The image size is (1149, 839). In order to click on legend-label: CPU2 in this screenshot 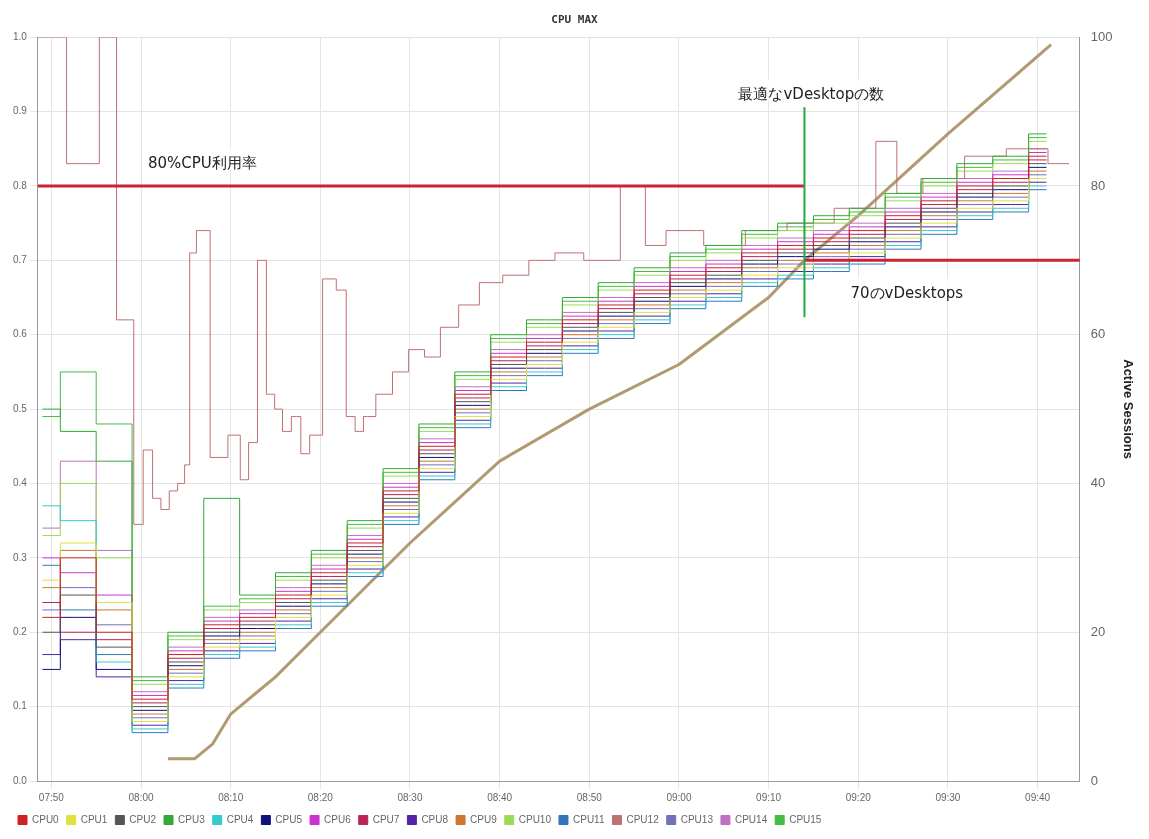, I will do `click(143, 819)`.